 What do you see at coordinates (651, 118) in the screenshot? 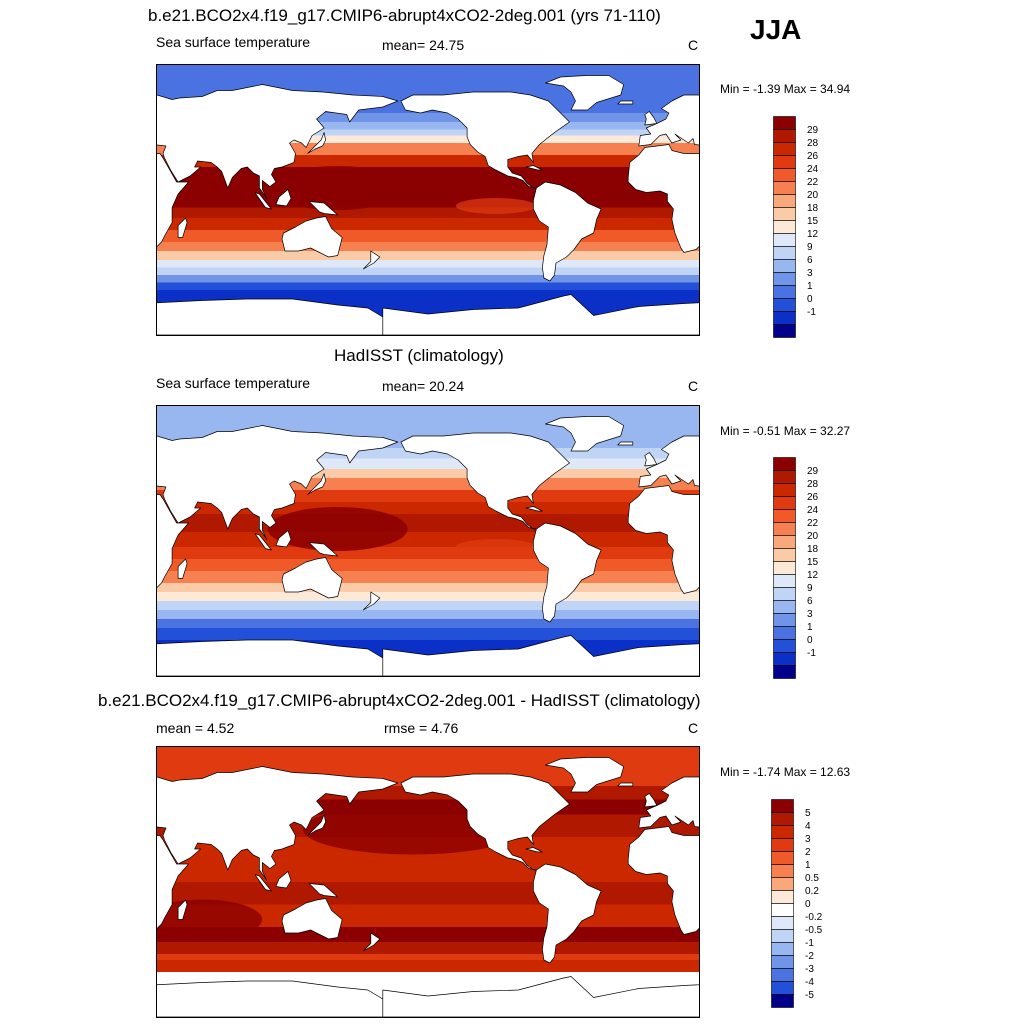
I see `land-british-isles` at bounding box center [651, 118].